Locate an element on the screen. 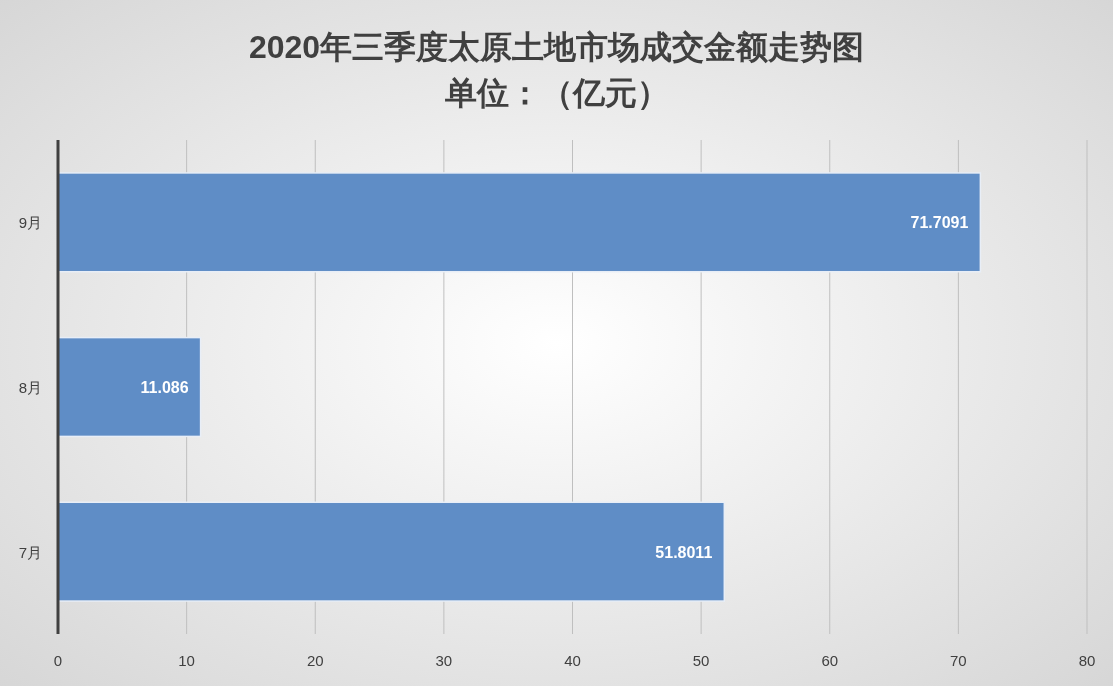 The width and height of the screenshot is (1113, 686). chart-subtitle: 单位：（亿元） is located at coordinates (556, 93).